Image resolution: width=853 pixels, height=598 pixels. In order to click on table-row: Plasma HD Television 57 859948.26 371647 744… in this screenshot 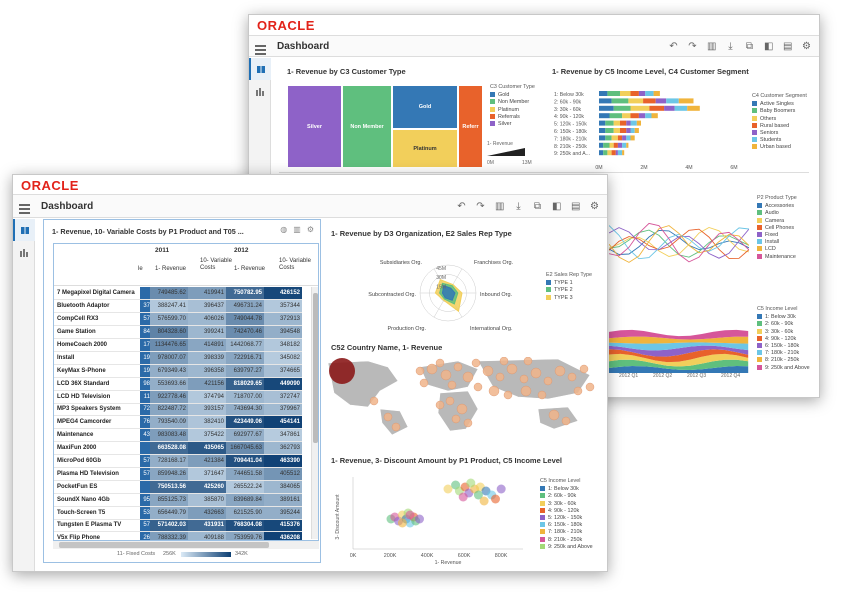, I will do `click(178, 474)`.